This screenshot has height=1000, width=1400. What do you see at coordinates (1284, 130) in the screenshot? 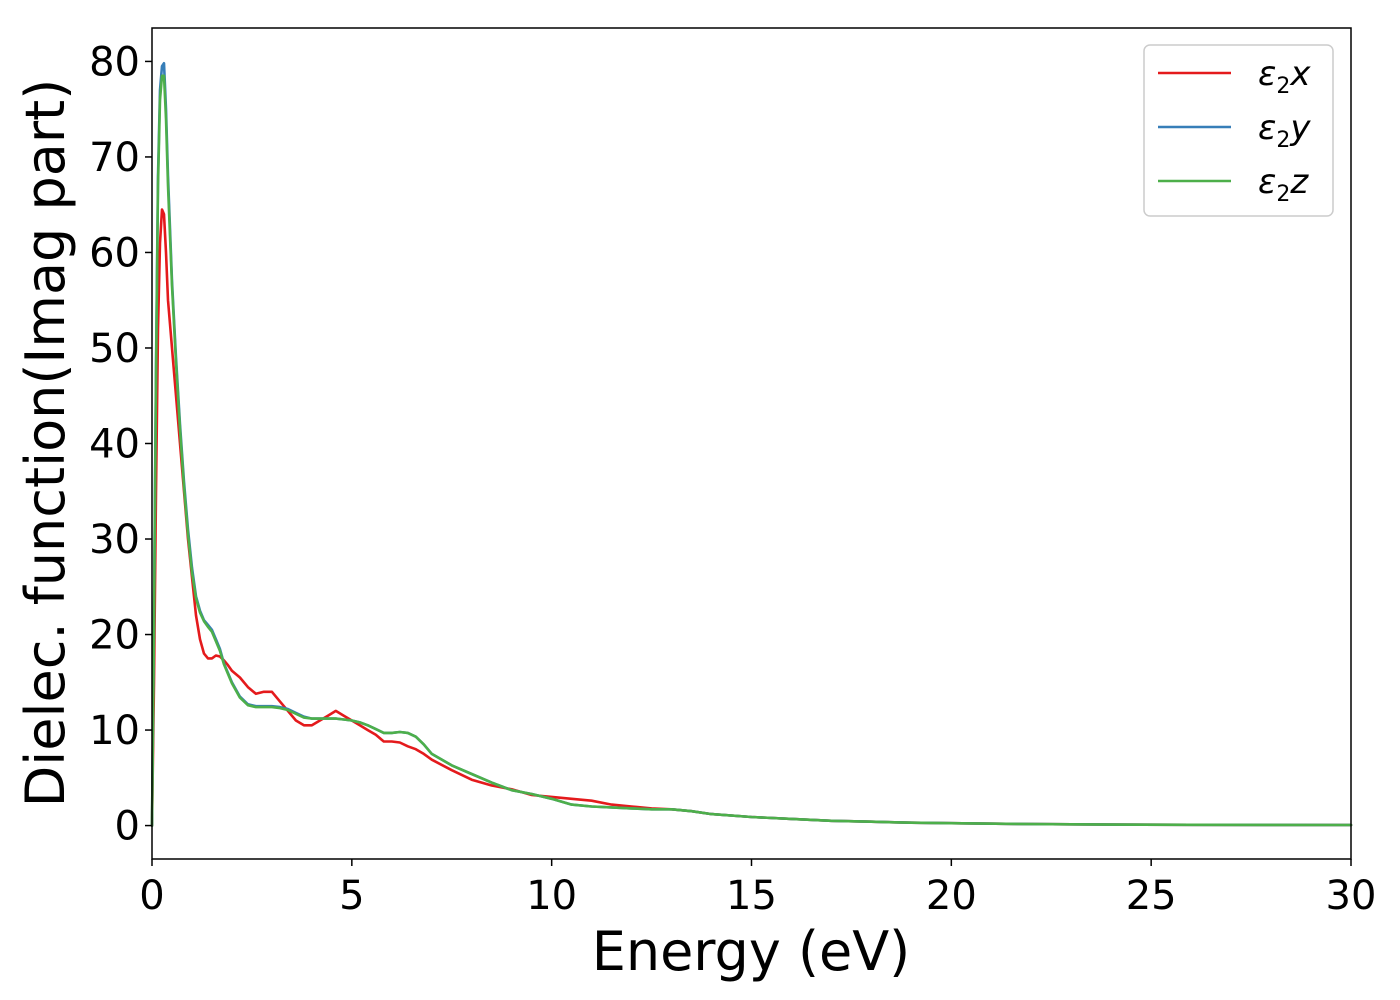
I see `legend-label: ε2y` at bounding box center [1284, 130].